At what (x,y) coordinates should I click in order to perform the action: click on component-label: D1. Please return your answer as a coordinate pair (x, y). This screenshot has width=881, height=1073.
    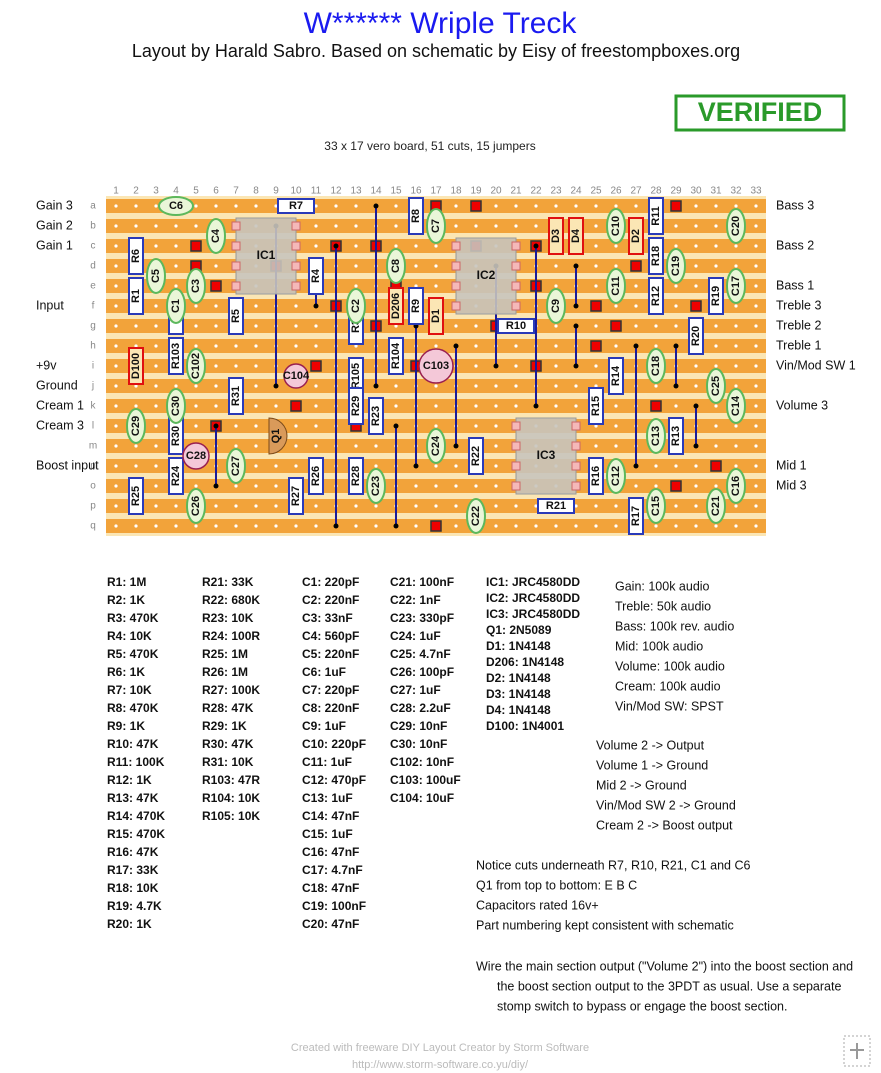
    Looking at the image, I should click on (436, 316).